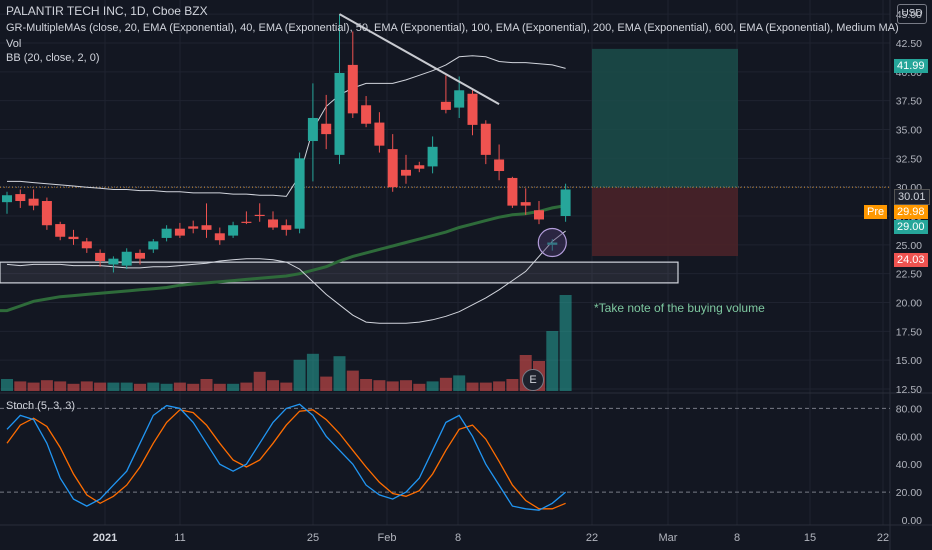 The width and height of the screenshot is (932, 550). I want to click on target-price-tag: 41.99, so click(911, 66).